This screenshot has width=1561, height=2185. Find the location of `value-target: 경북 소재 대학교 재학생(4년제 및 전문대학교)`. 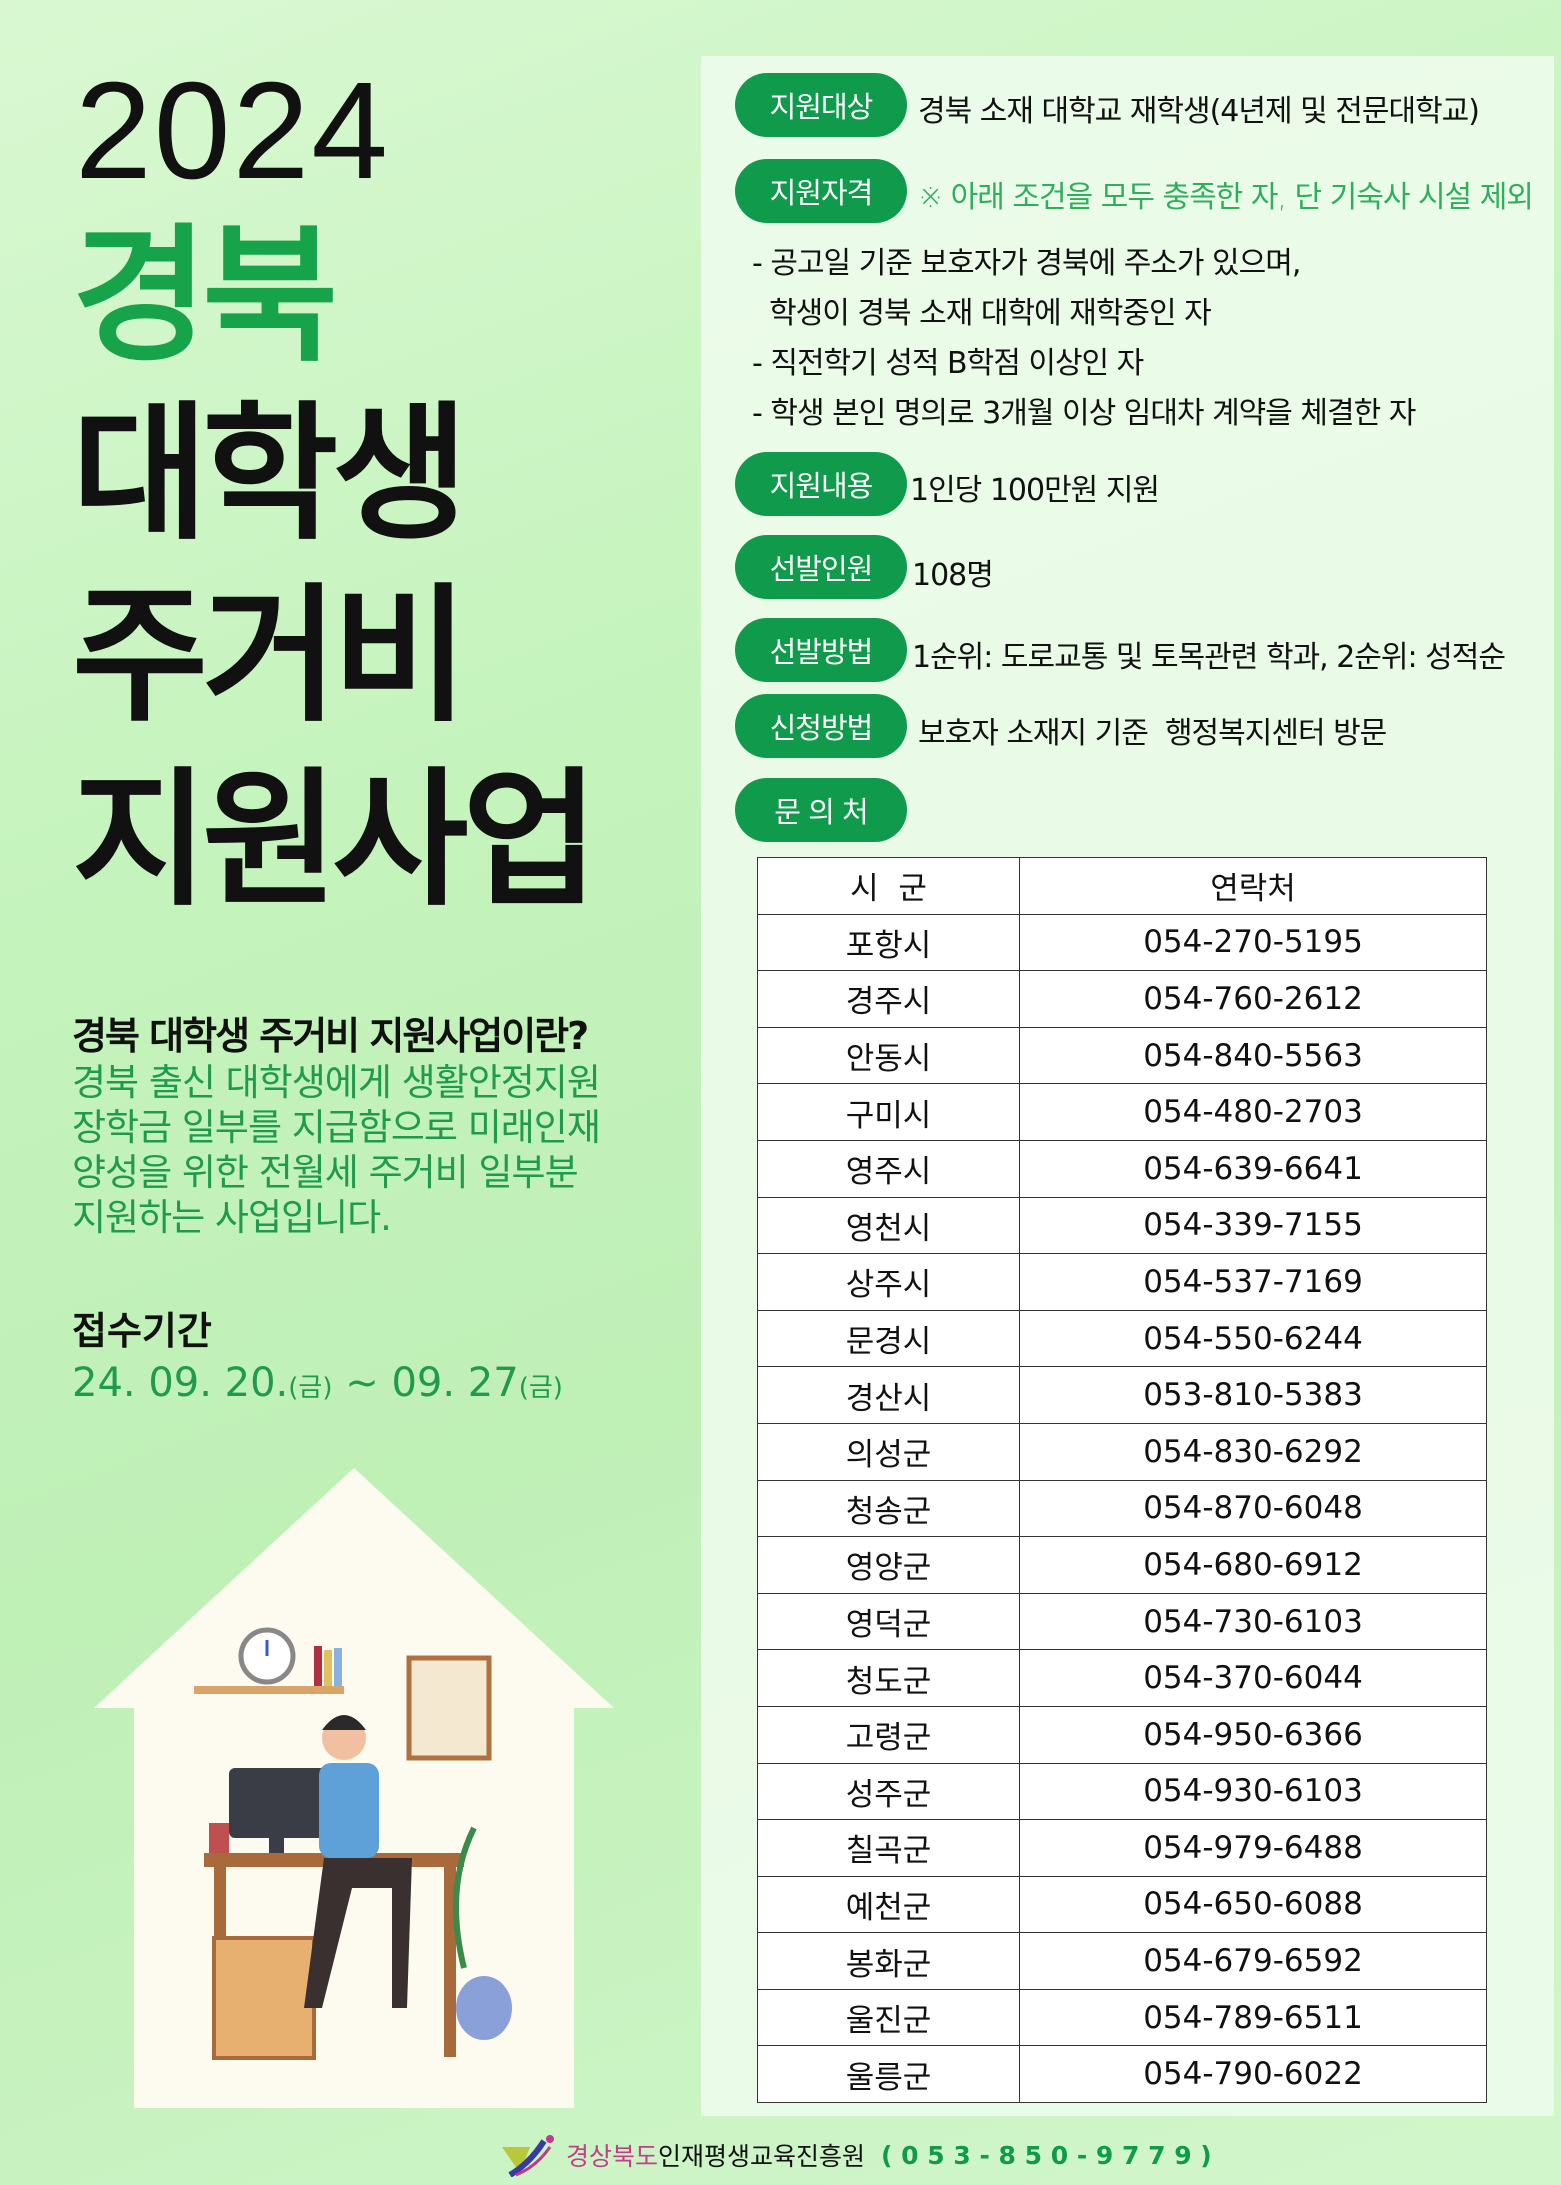

value-target: 경북 소재 대학교 재학생(4년제 및 전문대학교) is located at coordinates (1199, 111).